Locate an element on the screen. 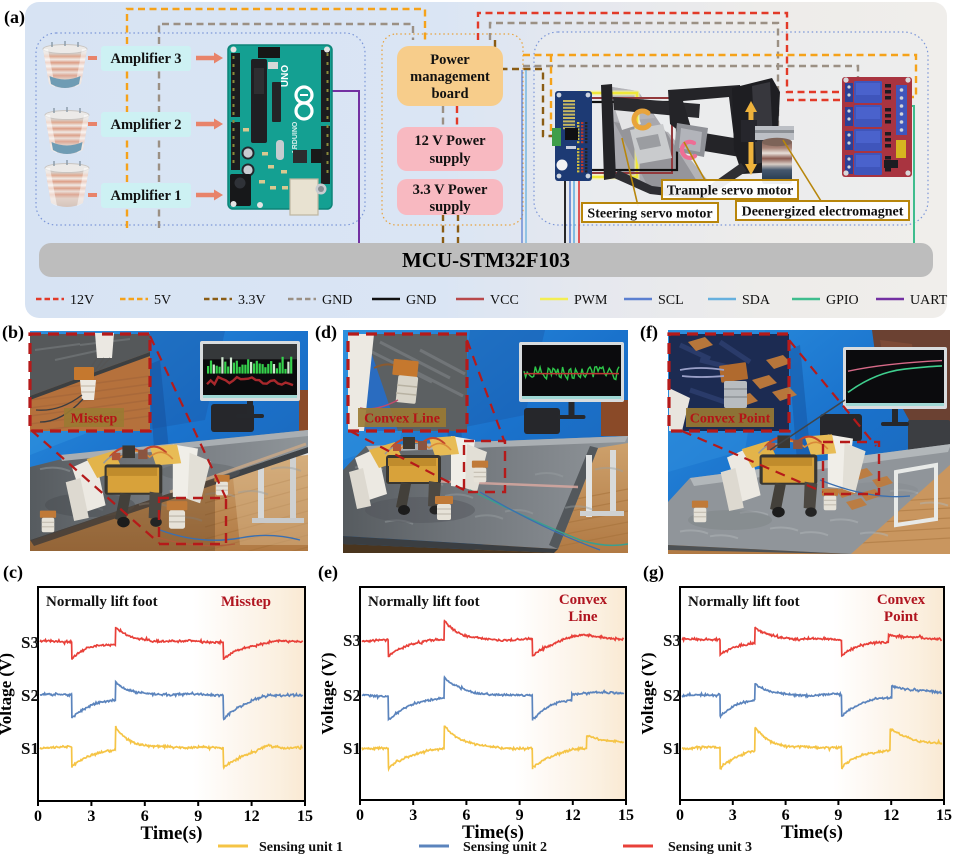 This screenshot has width=954, height=858. svg-text: Deenergized electromagnet is located at coordinates (823, 212).